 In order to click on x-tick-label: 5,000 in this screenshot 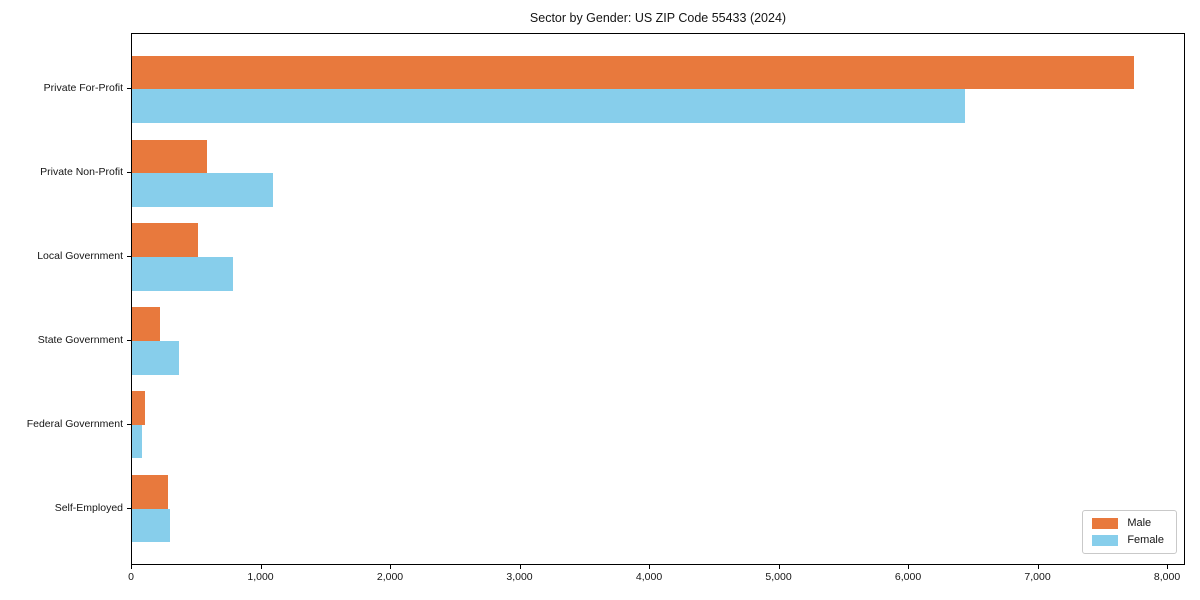, I will do `click(778, 577)`.